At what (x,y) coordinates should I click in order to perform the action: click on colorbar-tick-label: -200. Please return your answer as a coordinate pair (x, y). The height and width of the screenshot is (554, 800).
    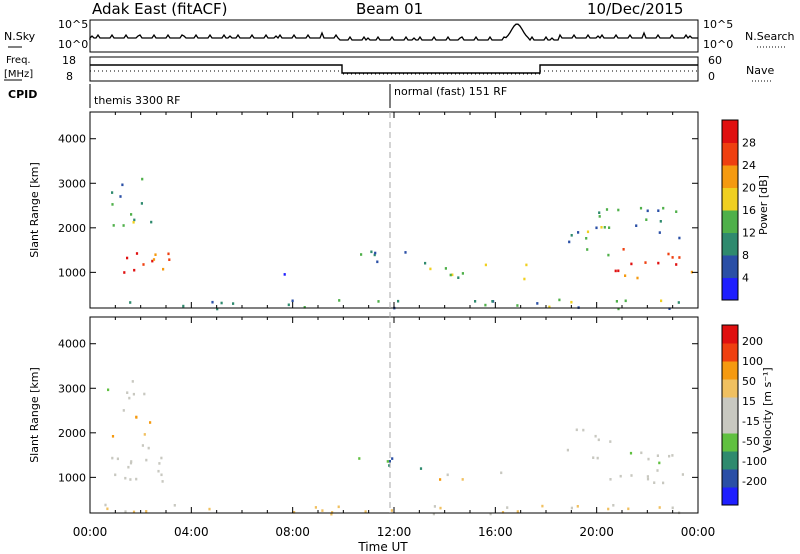
    Looking at the image, I should click on (754, 481).